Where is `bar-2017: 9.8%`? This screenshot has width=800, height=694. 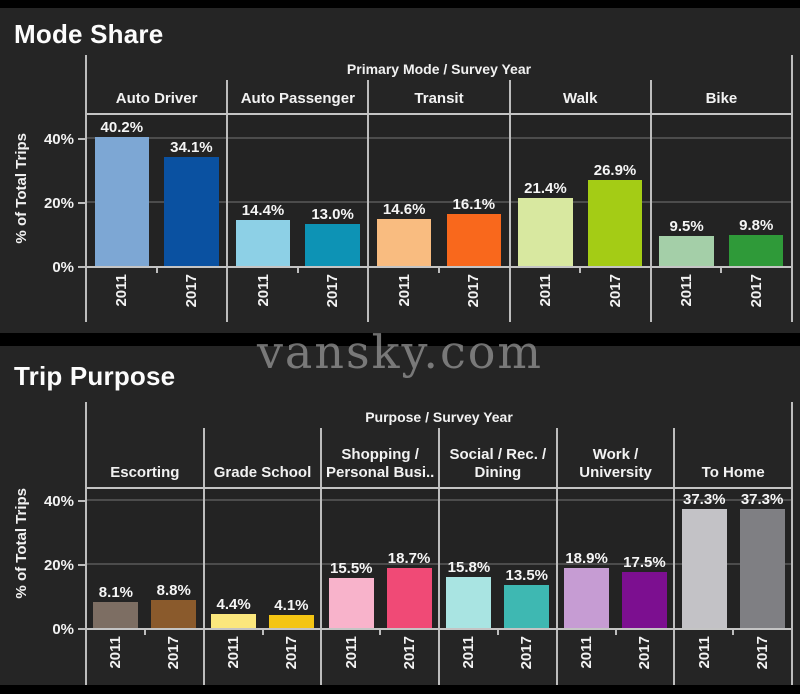
bar-2017: 9.8% is located at coordinates (756, 241).